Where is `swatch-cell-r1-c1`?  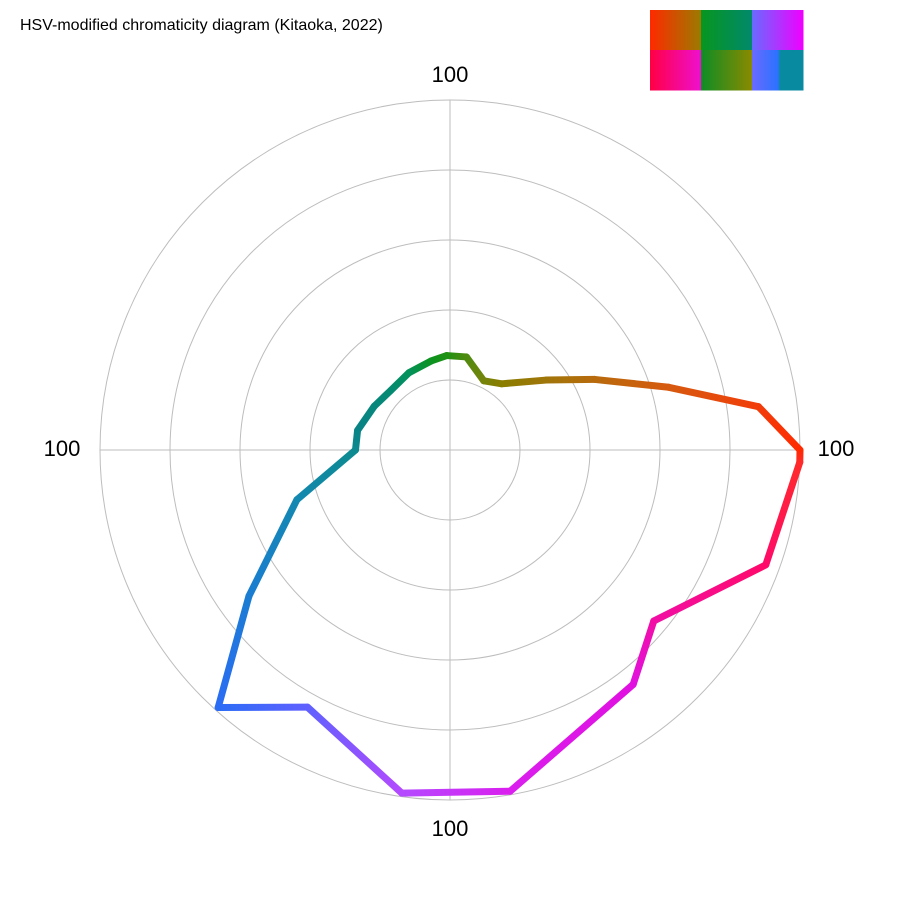
swatch-cell-r1-c1 is located at coordinates (676, 30).